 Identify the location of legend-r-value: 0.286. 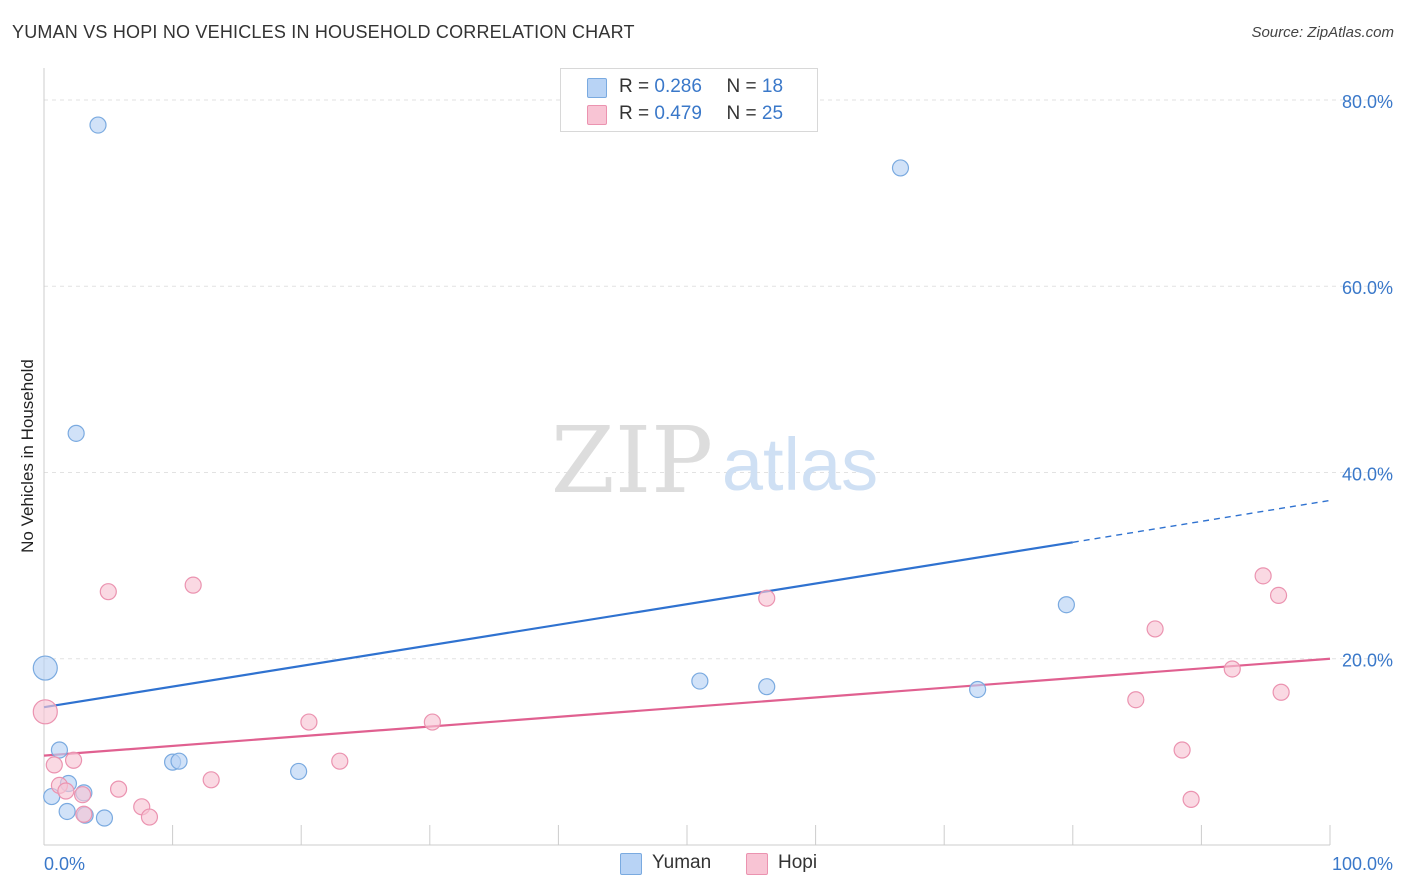
(678, 86).